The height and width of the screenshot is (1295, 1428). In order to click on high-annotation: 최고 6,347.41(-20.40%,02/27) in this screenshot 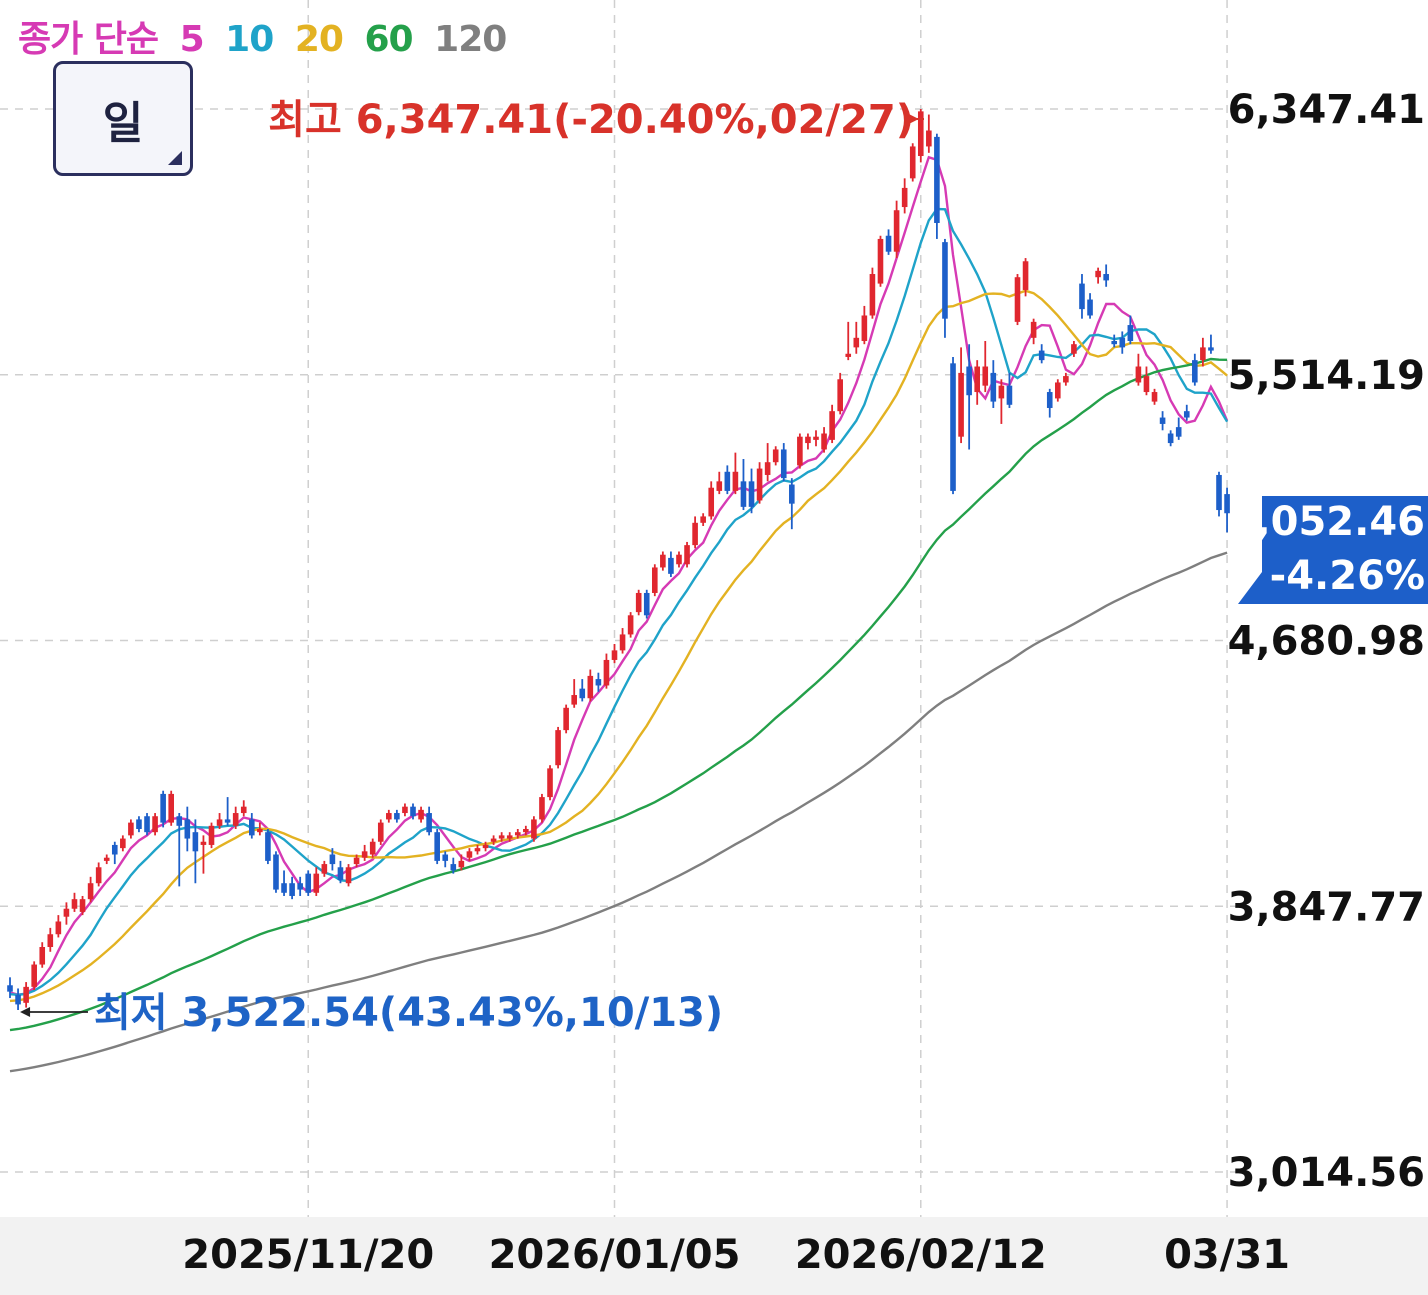, I will do `click(591, 120)`.